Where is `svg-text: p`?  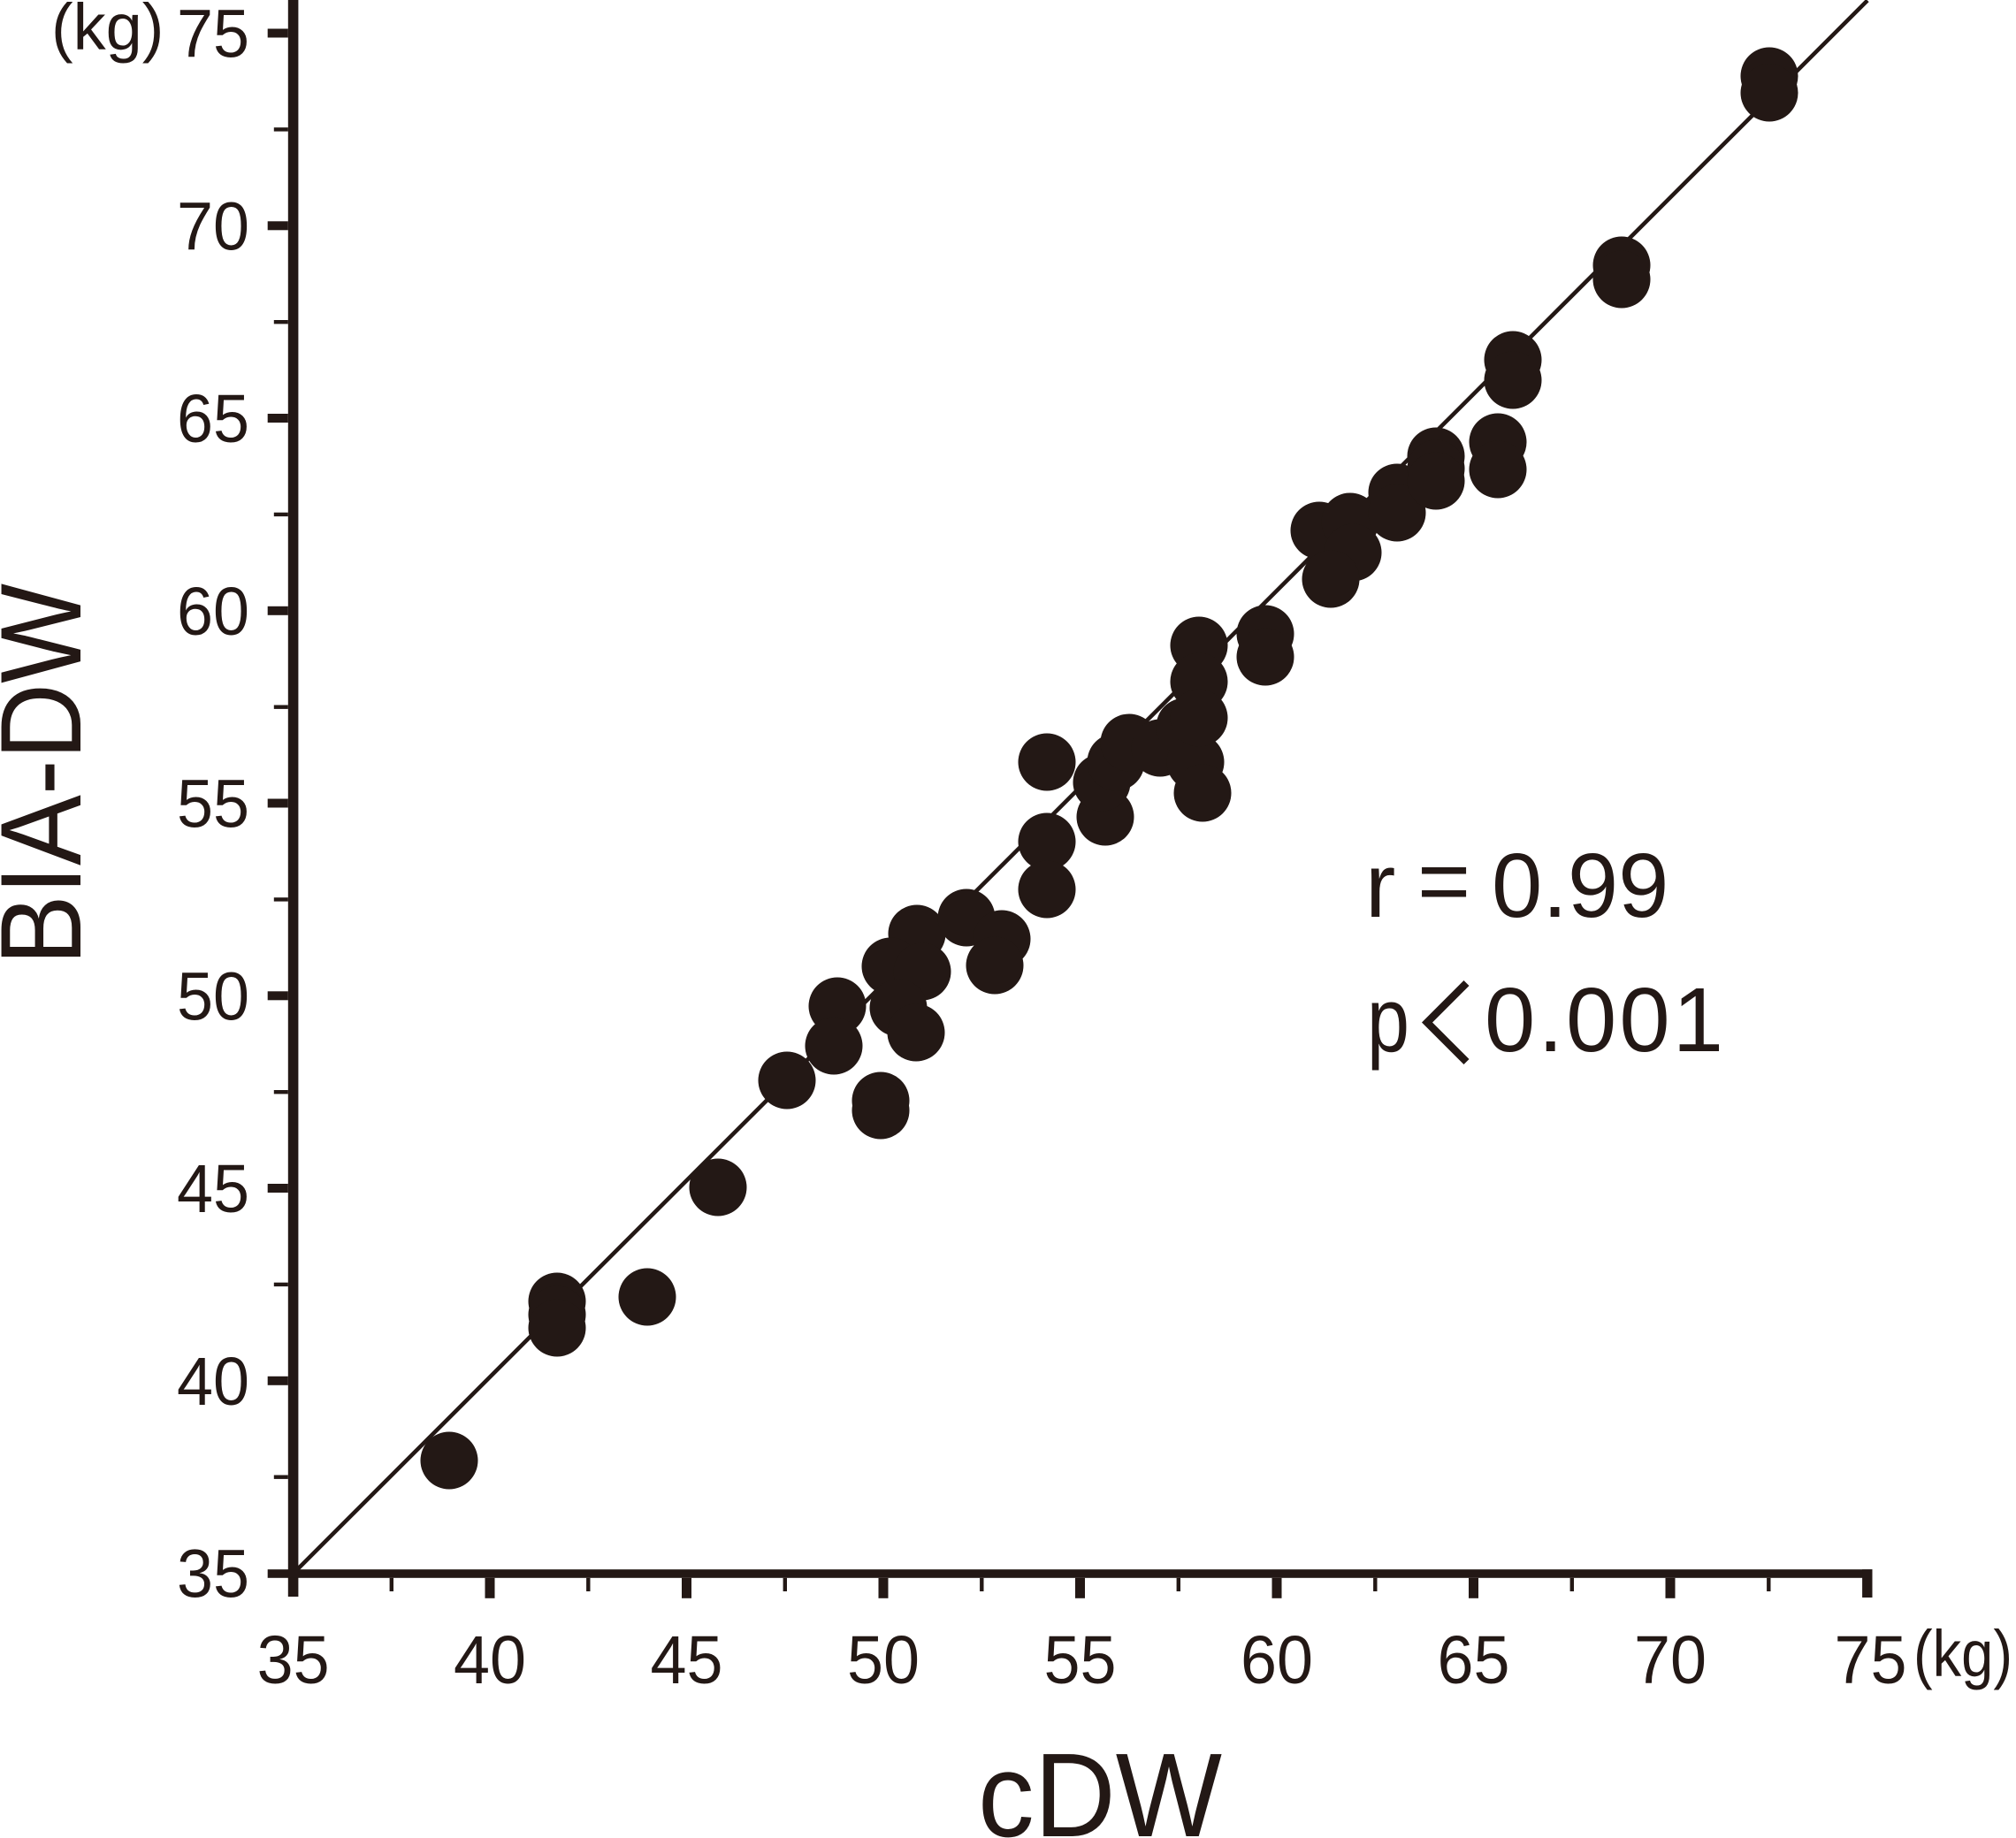 svg-text: p is located at coordinates (1388, 1020).